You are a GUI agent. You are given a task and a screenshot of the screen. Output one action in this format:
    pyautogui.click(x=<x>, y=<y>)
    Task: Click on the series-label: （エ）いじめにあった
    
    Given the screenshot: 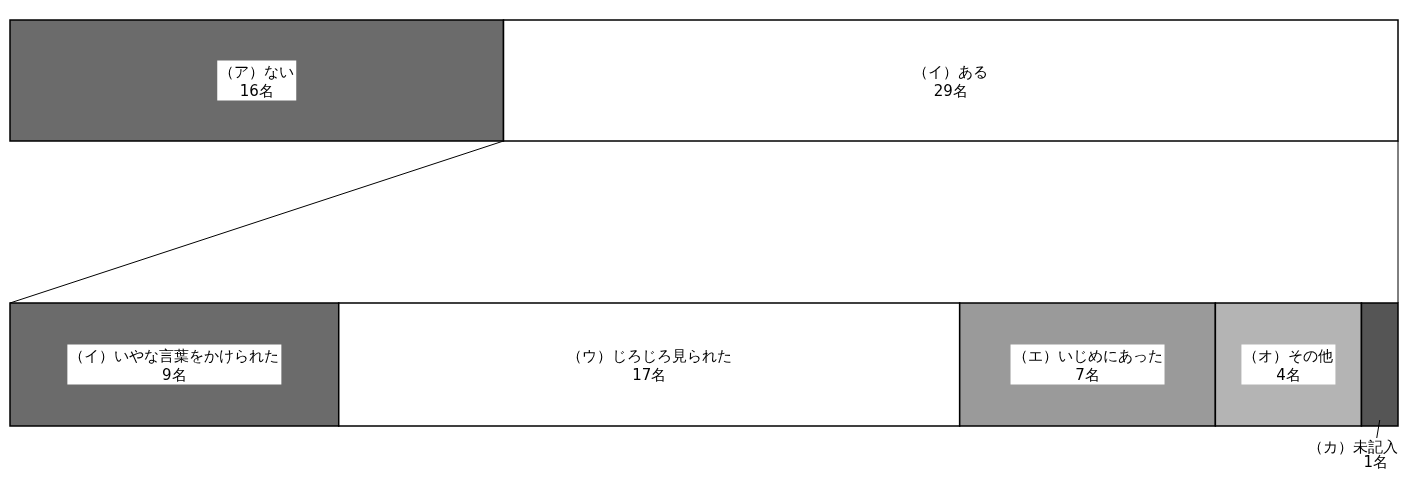 What is the action you would take?
    pyautogui.click(x=1087, y=355)
    